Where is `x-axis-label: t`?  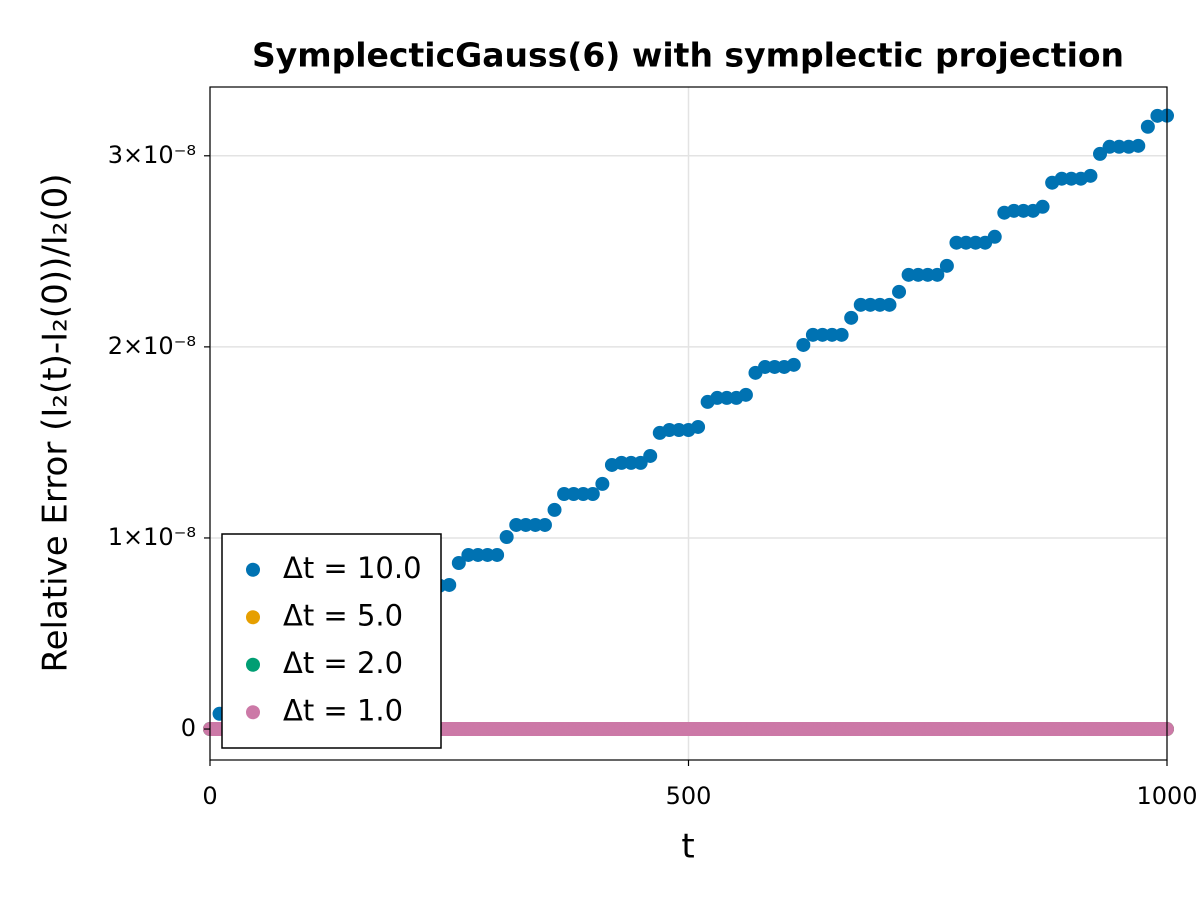 x-axis-label: t is located at coordinates (687, 847).